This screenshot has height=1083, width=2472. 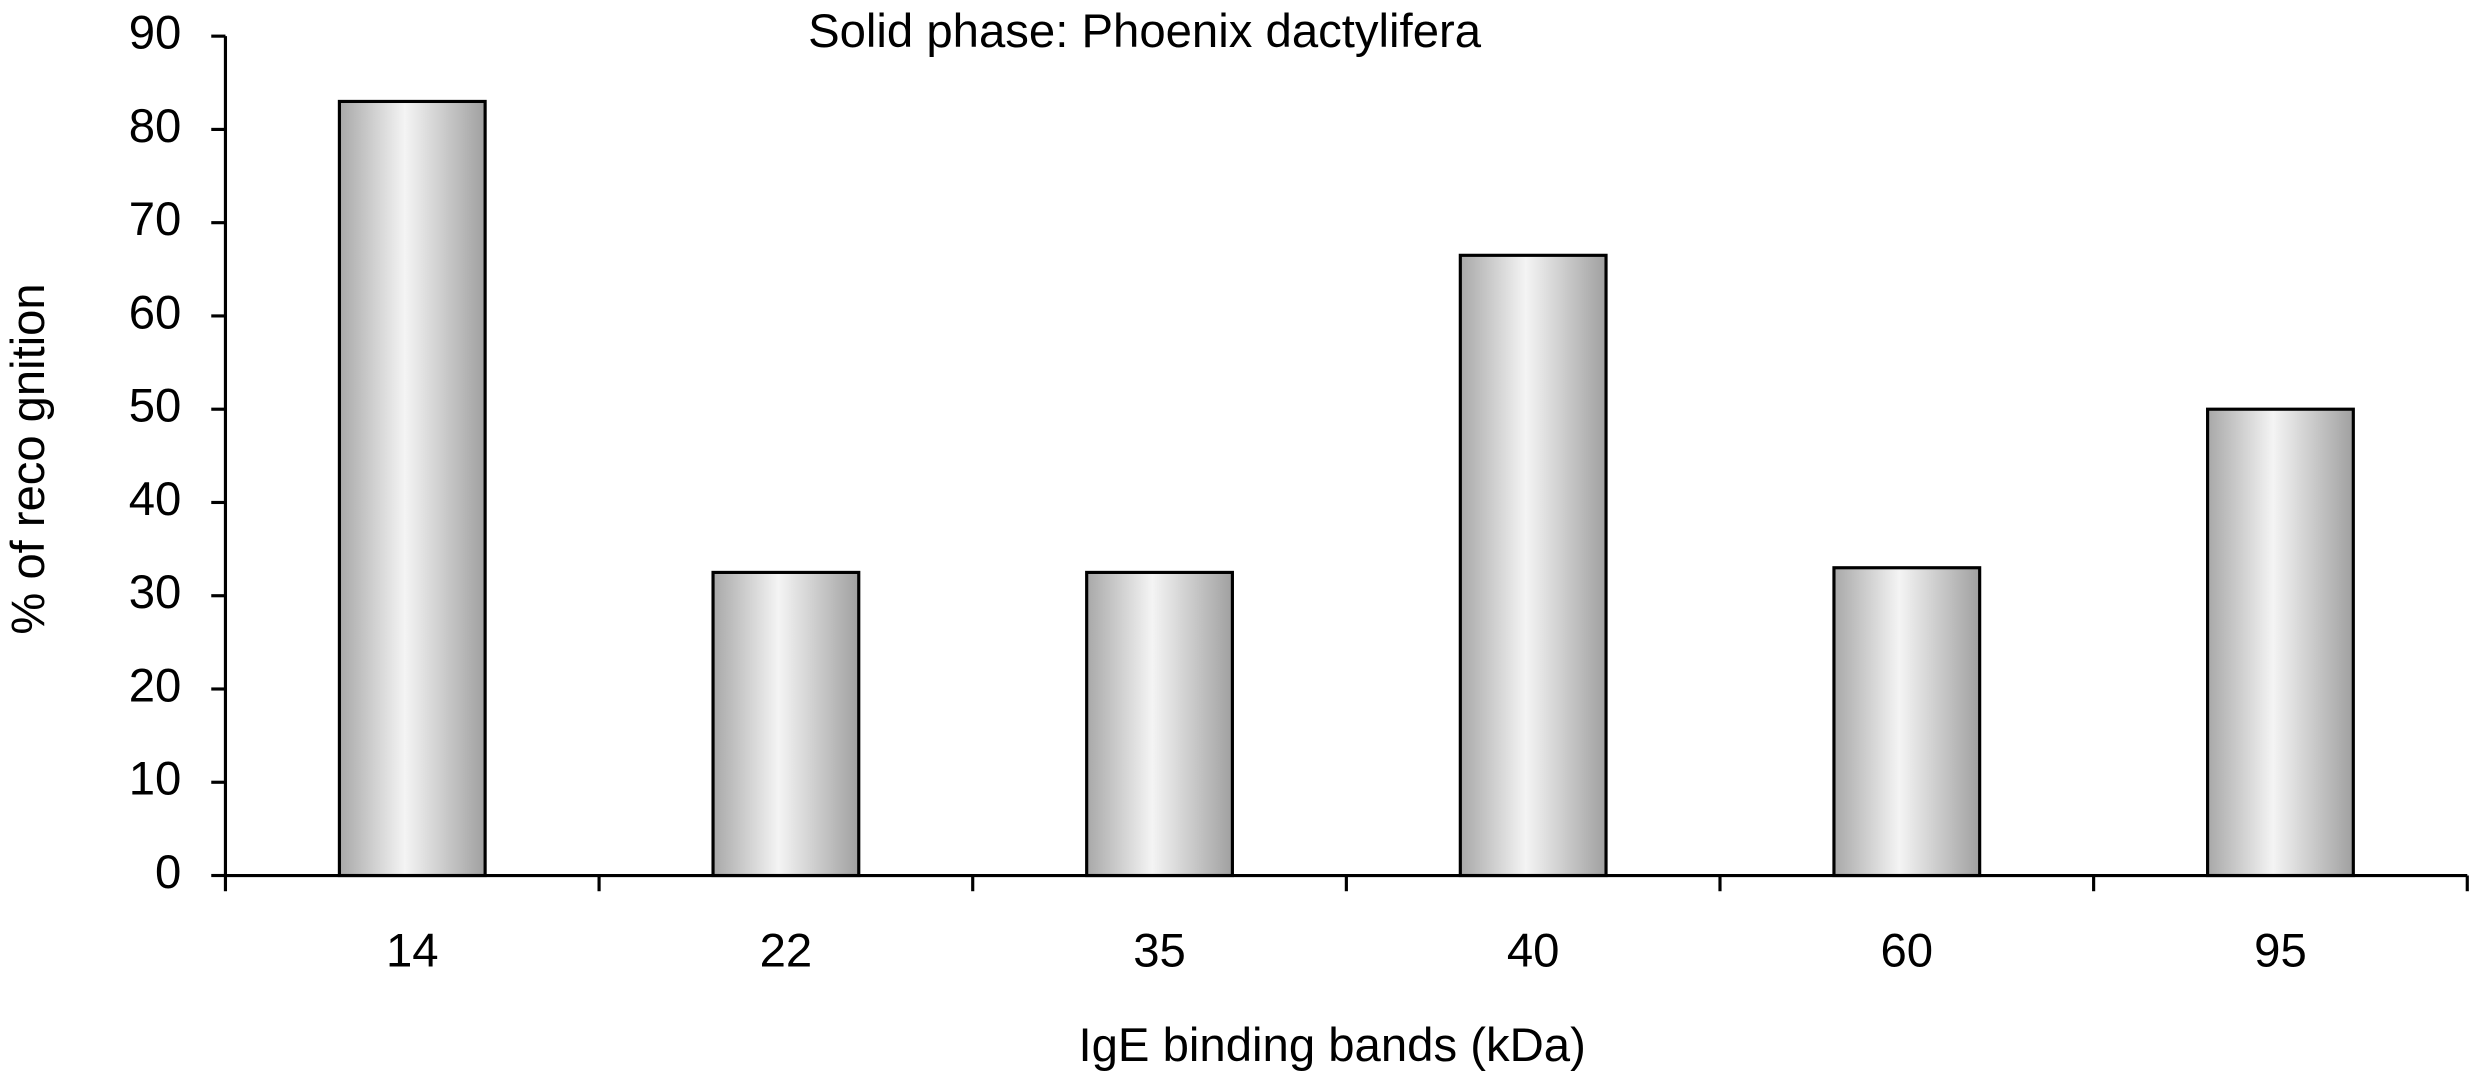 I want to click on y-tick-label: 0, so click(x=168, y=872).